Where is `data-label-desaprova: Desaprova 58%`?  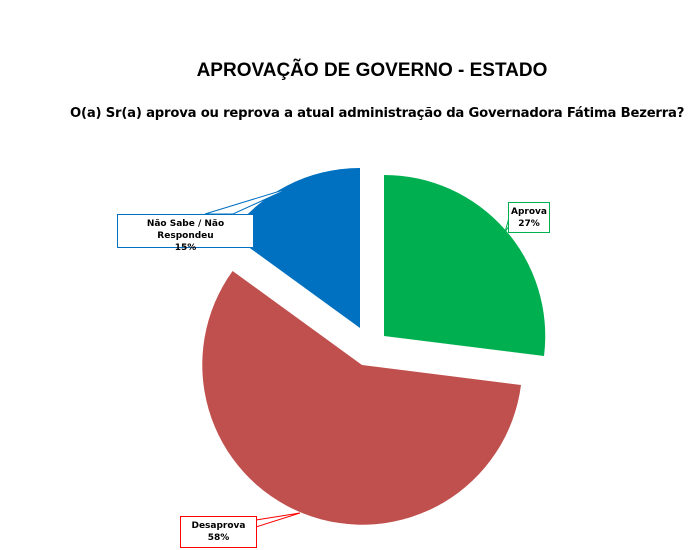 data-label-desaprova: Desaprova 58% is located at coordinates (218, 532).